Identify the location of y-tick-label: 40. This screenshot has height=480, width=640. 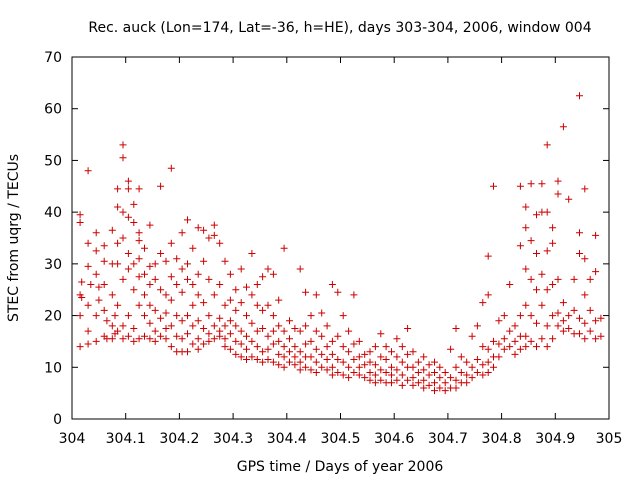
(53, 213).